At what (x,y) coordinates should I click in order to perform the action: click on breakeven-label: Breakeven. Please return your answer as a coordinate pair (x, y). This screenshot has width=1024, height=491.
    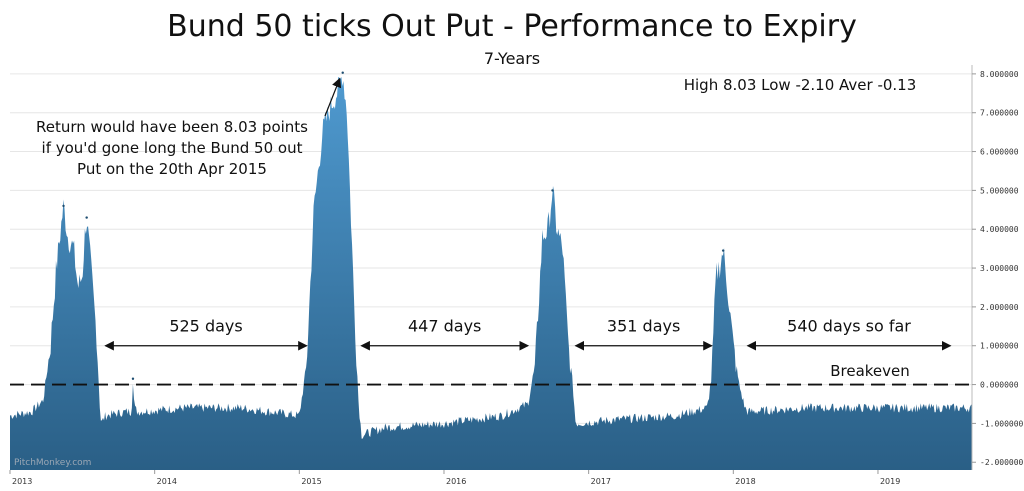
    Looking at the image, I should click on (870, 371).